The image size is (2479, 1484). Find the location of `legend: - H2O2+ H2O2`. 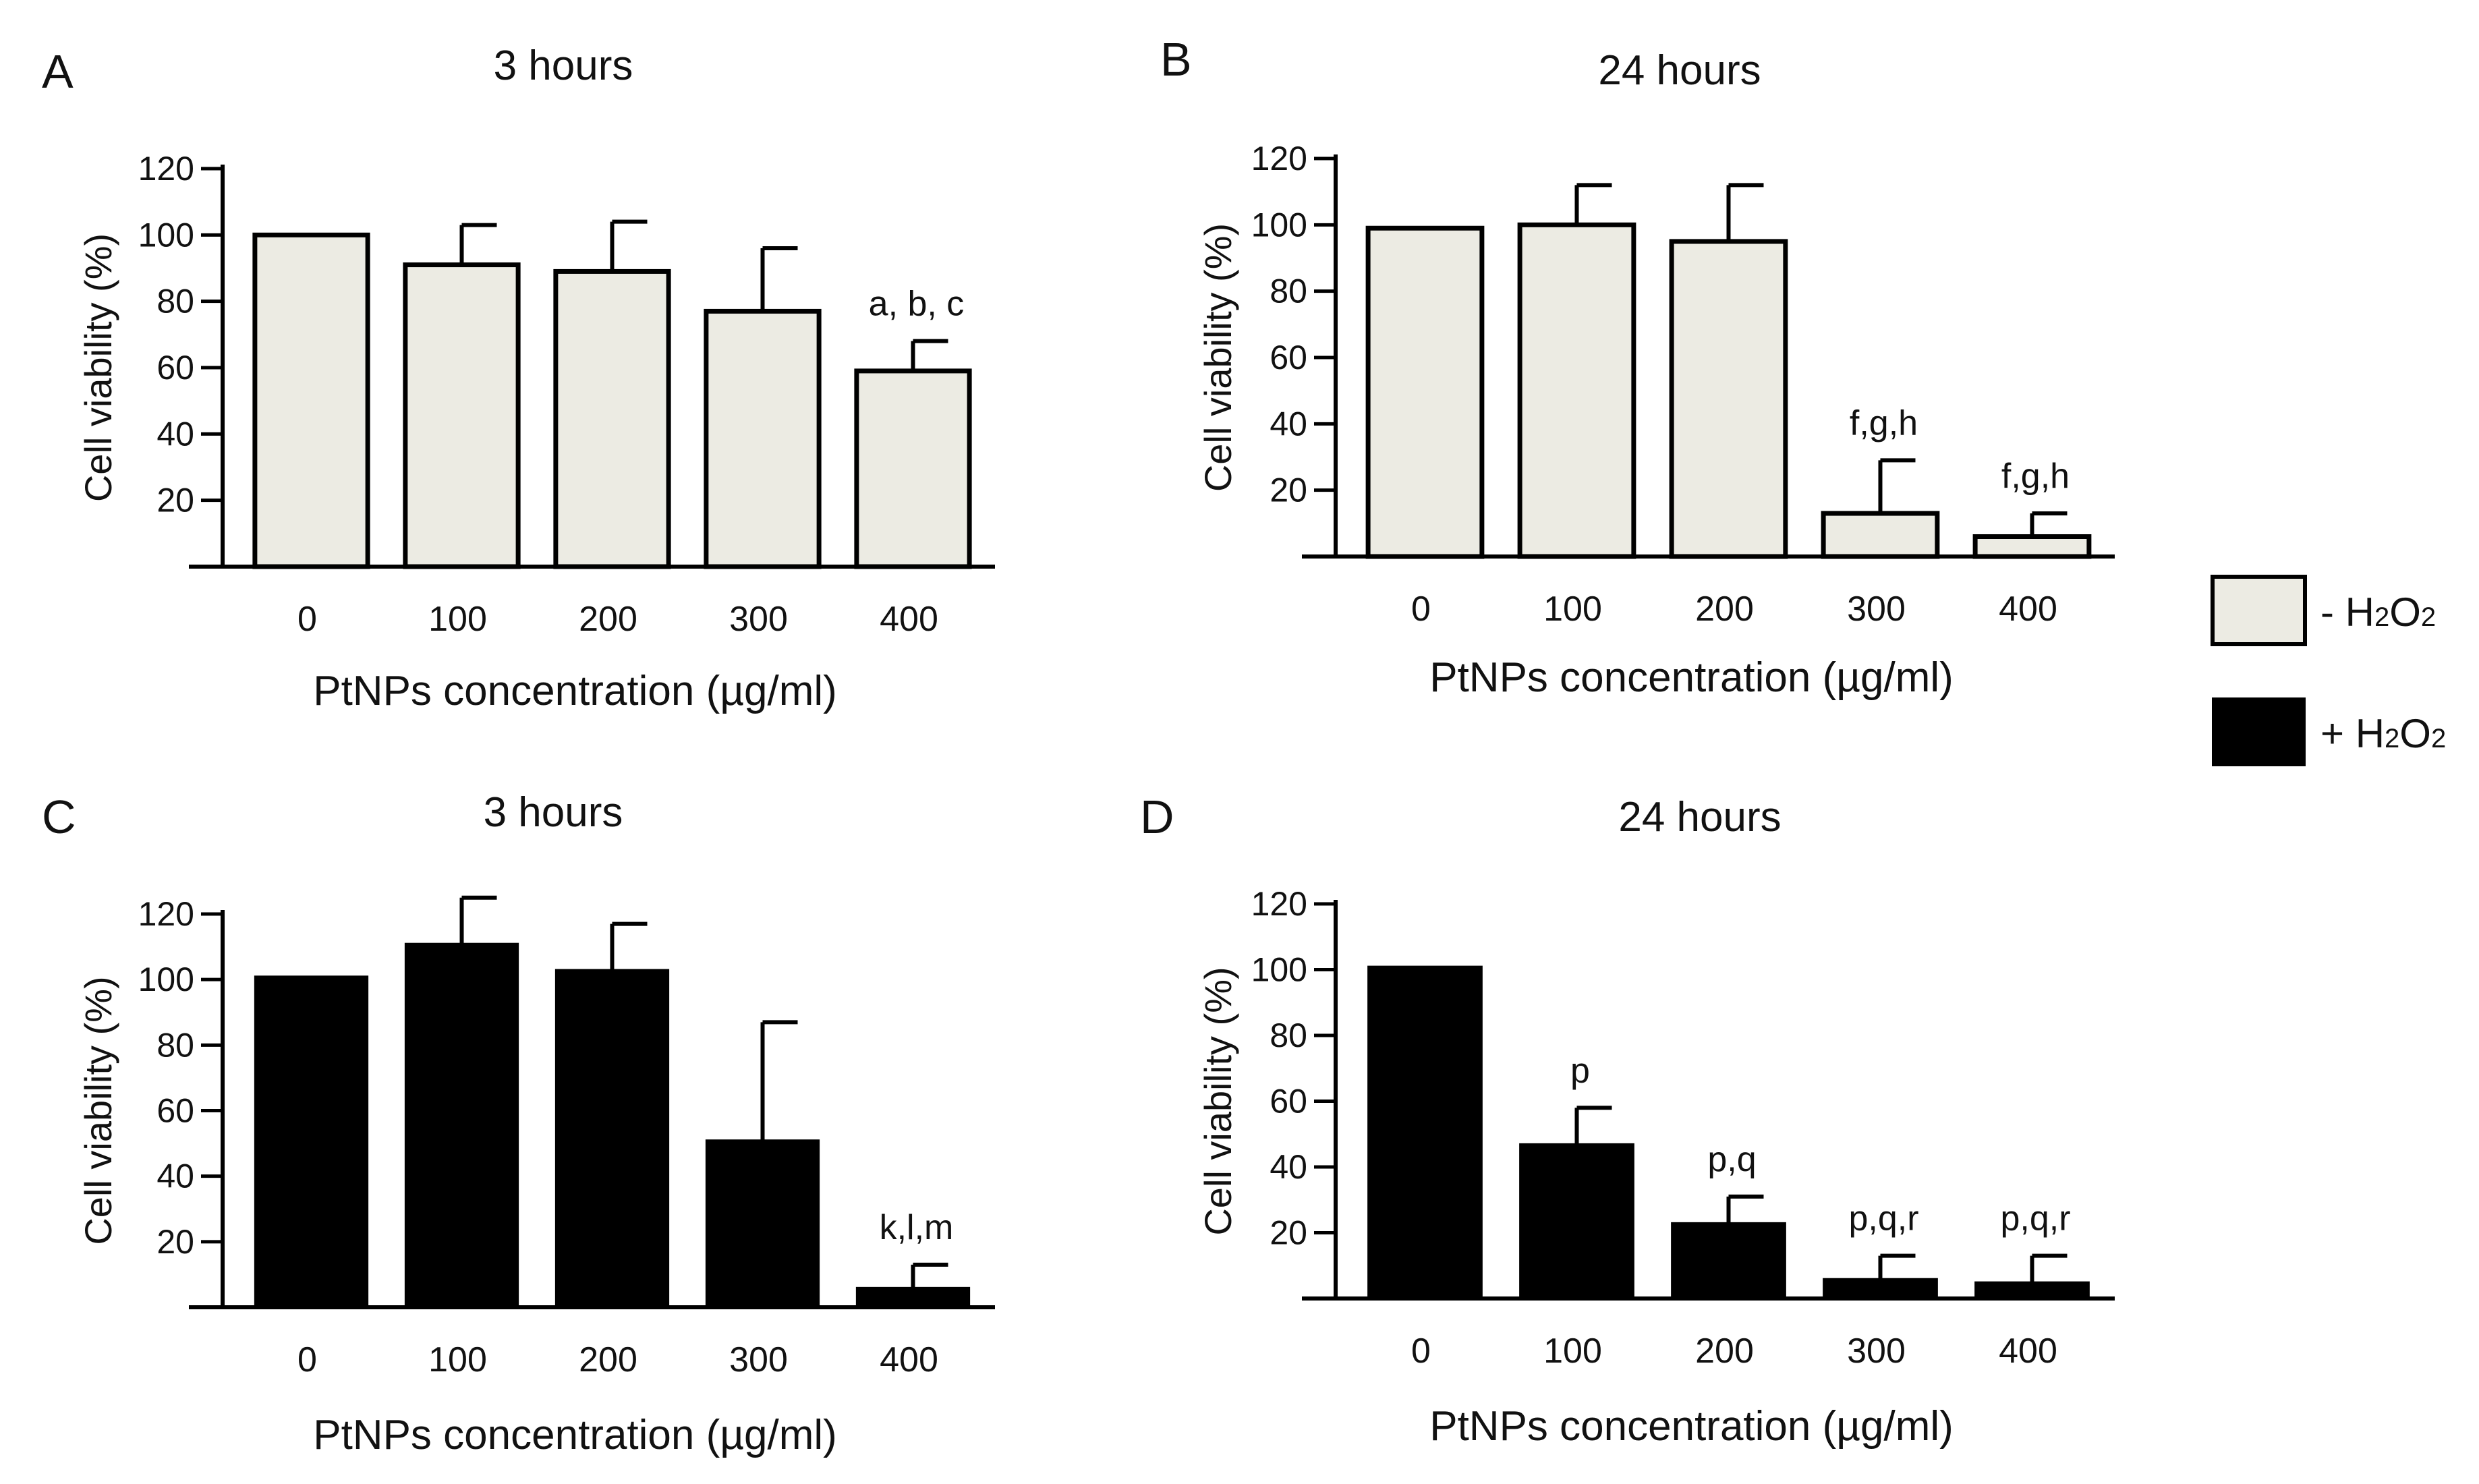

legend: - H2O2+ H2O2 is located at coordinates (2329, 671).